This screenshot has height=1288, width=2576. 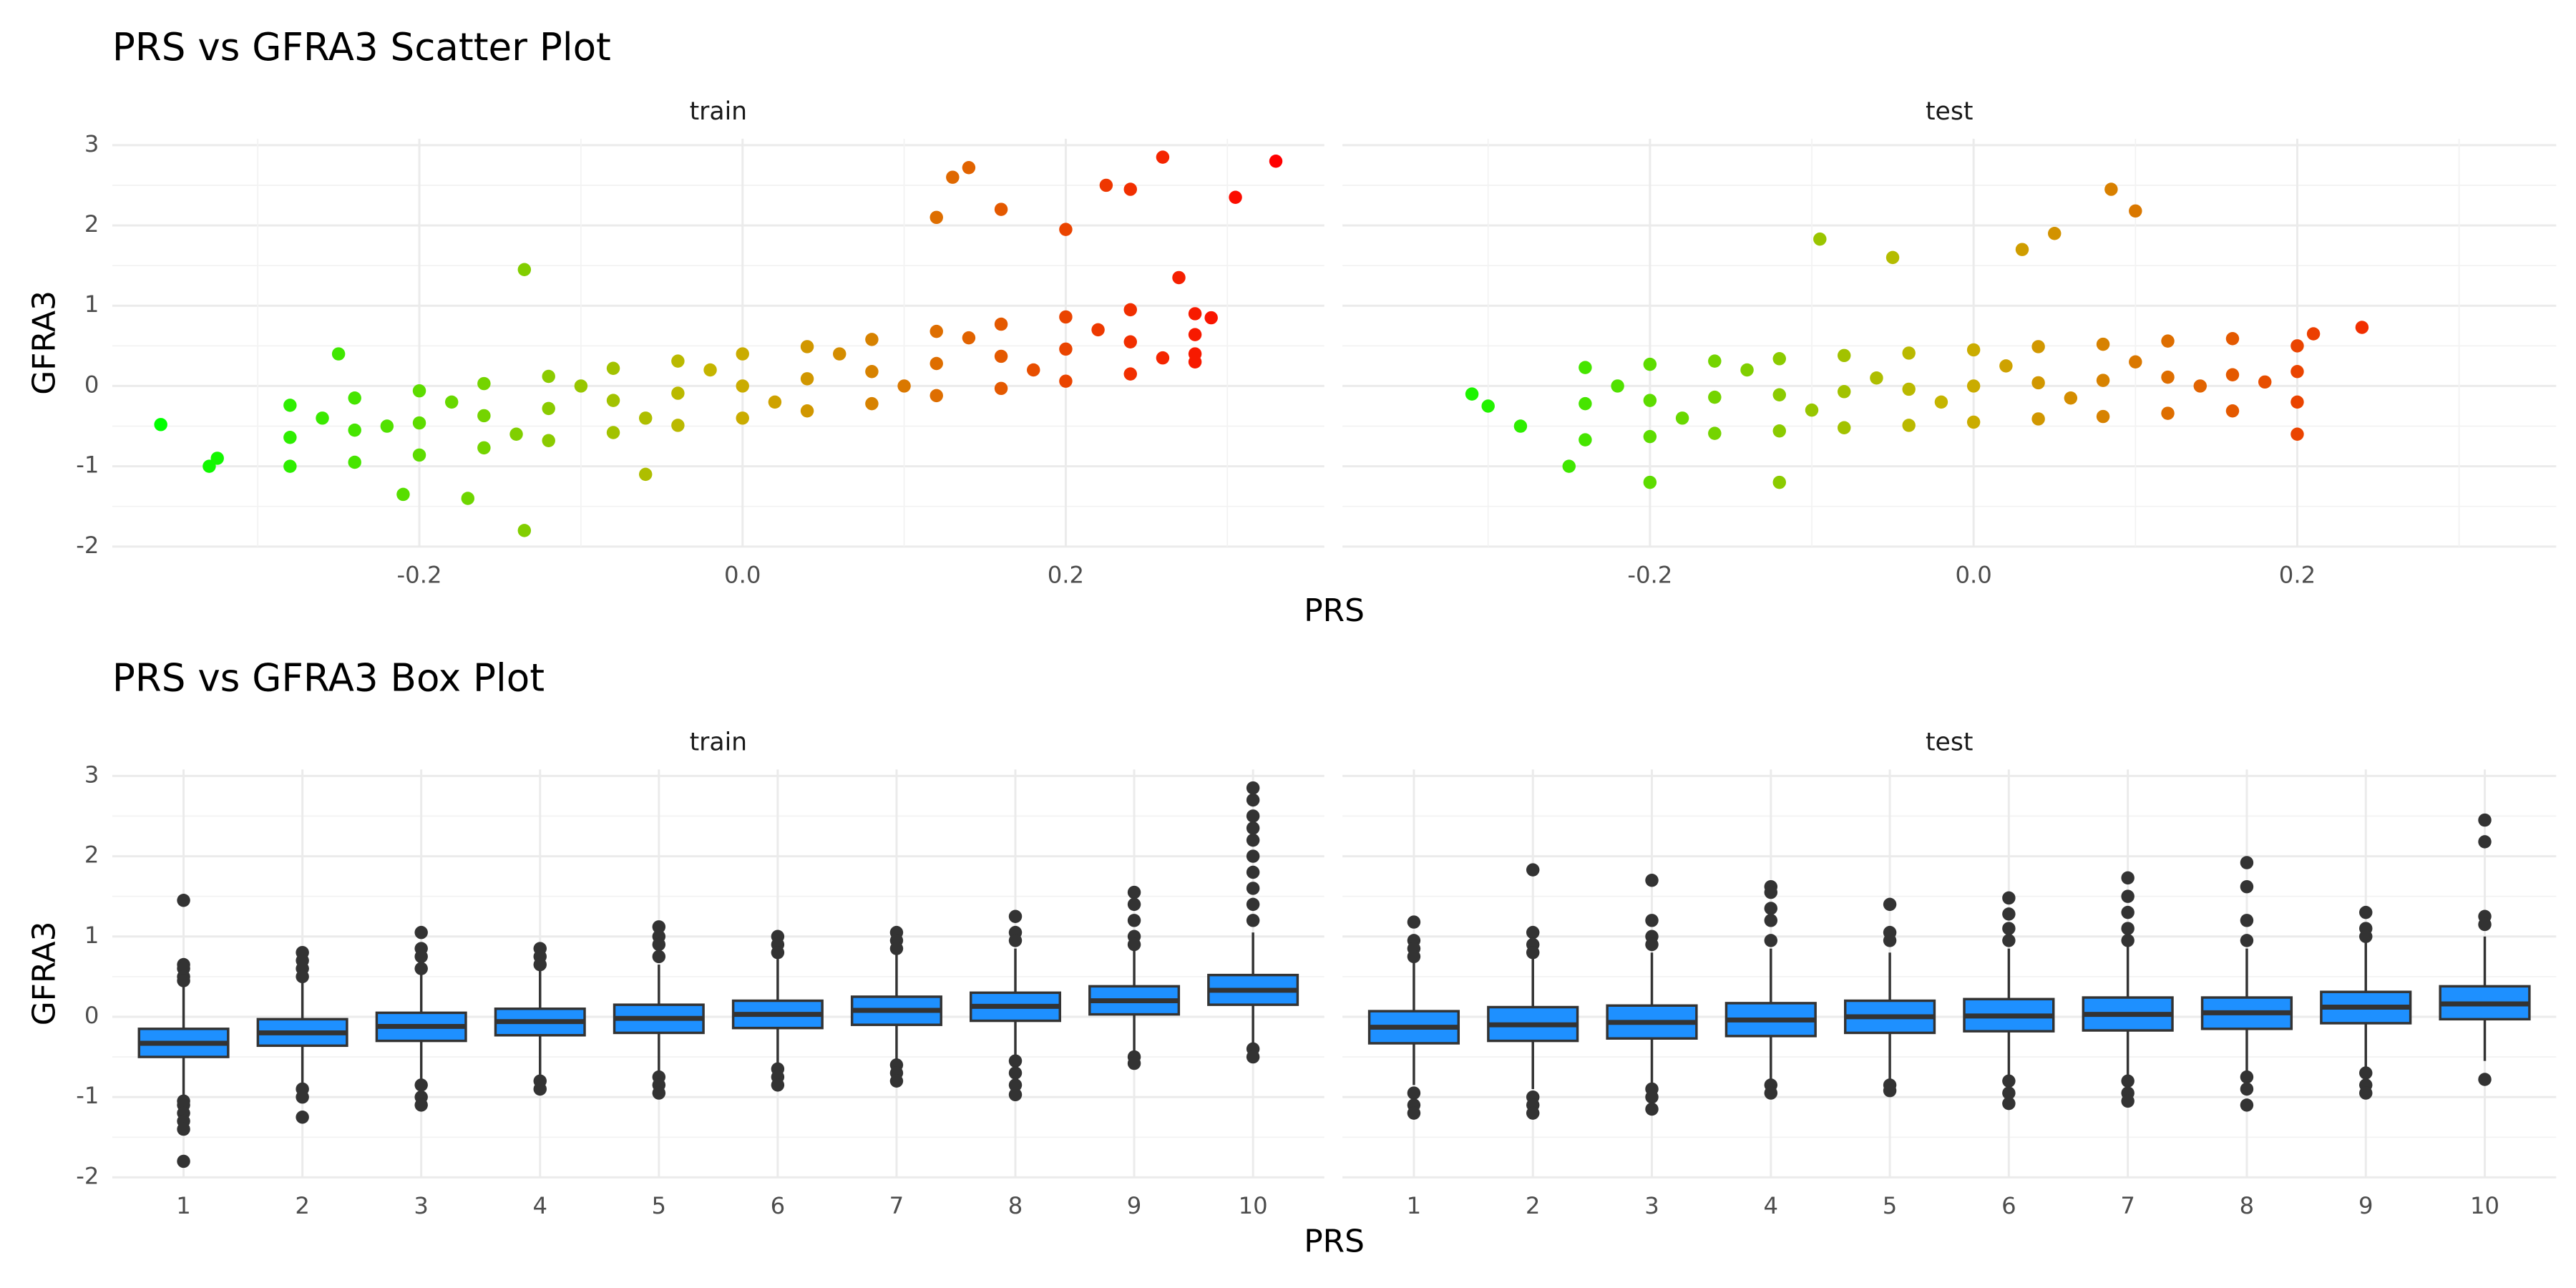 I want to click on x-tick-label: 7, so click(x=896, y=1205).